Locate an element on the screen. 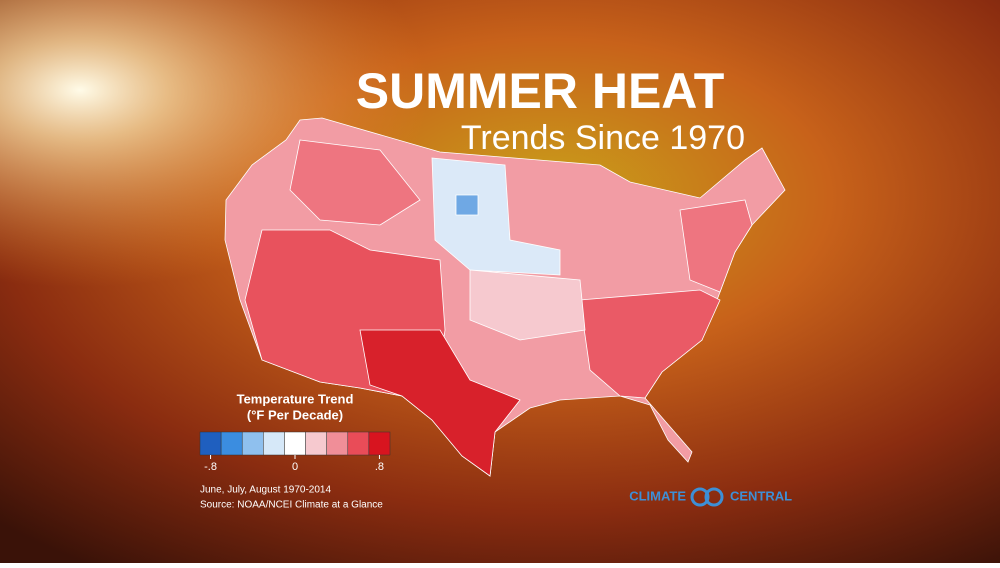 This screenshot has height=568, width=1000. footnote: June, July, August 1970-2014 is located at coordinates (265, 490).